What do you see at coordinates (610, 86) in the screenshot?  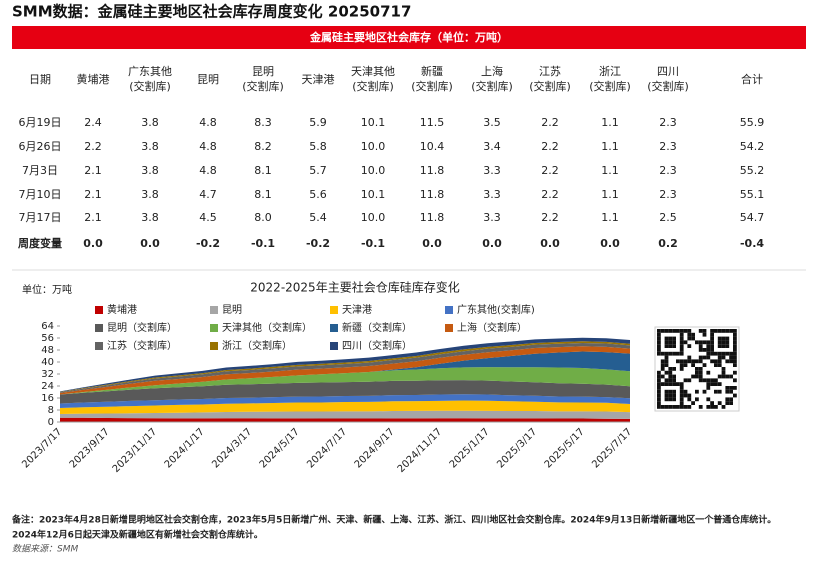 I see `column-header: (交割库)` at bounding box center [610, 86].